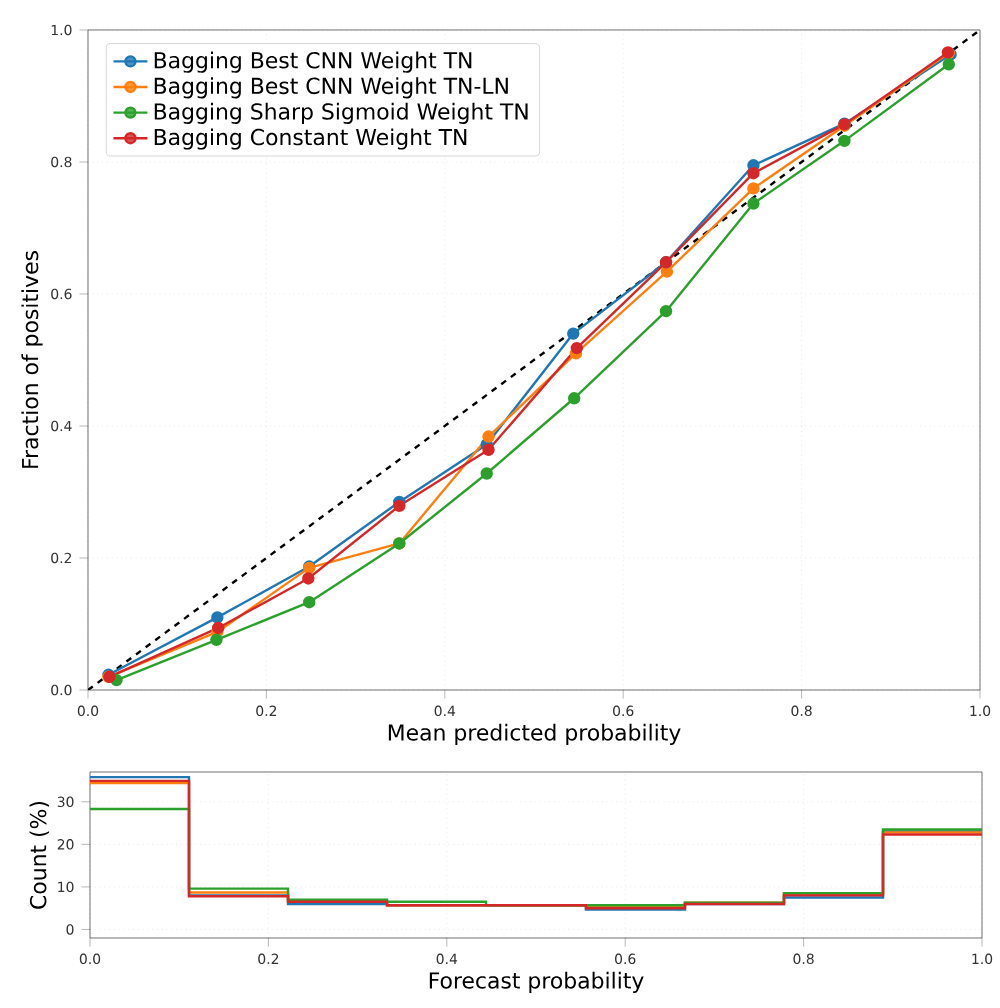 This screenshot has width=1000, height=1008. I want to click on legend-label: Bagging Best CNN Weight TN-LN, so click(331, 88).